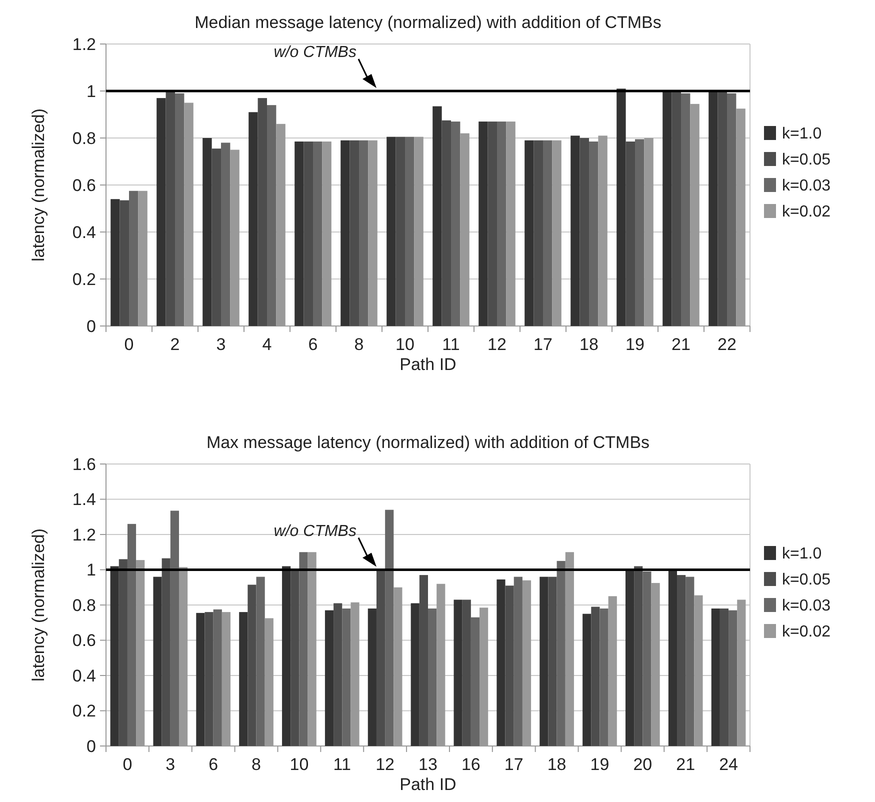 The image size is (875, 802). What do you see at coordinates (84, 534) in the screenshot?
I see `y-tick-label: 1.2` at bounding box center [84, 534].